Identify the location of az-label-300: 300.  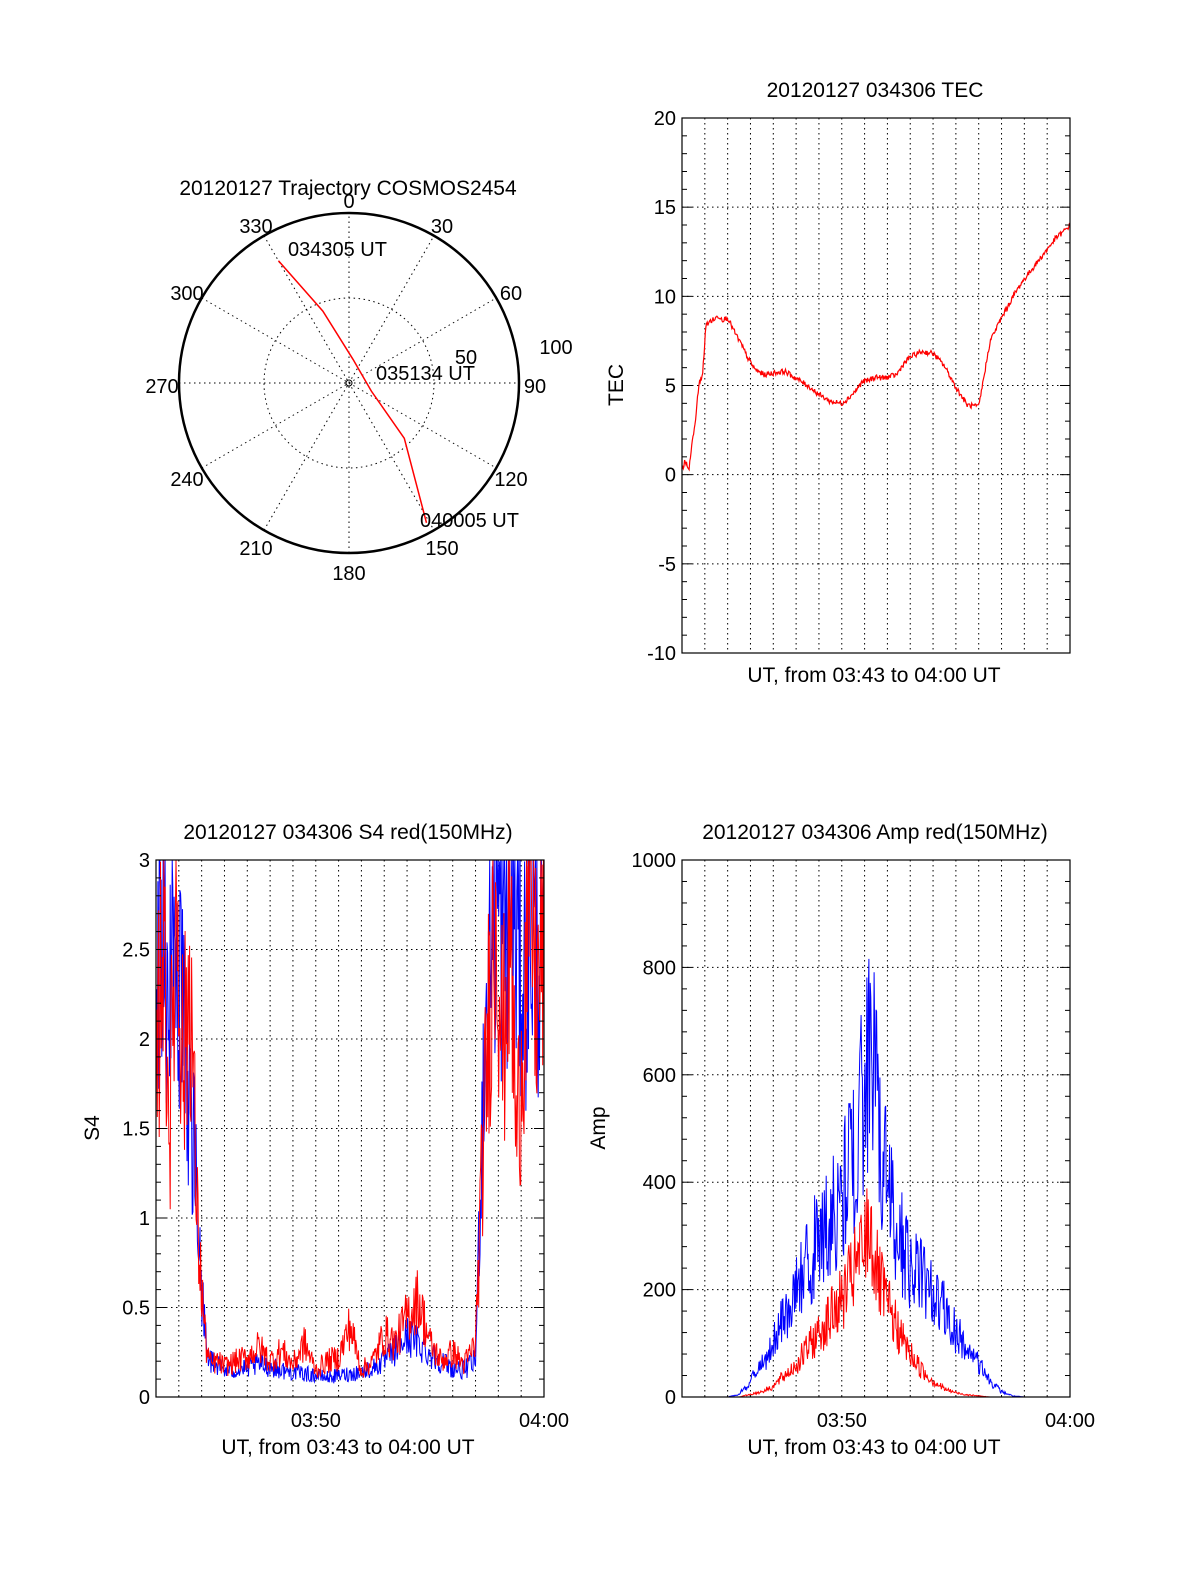
(186, 294).